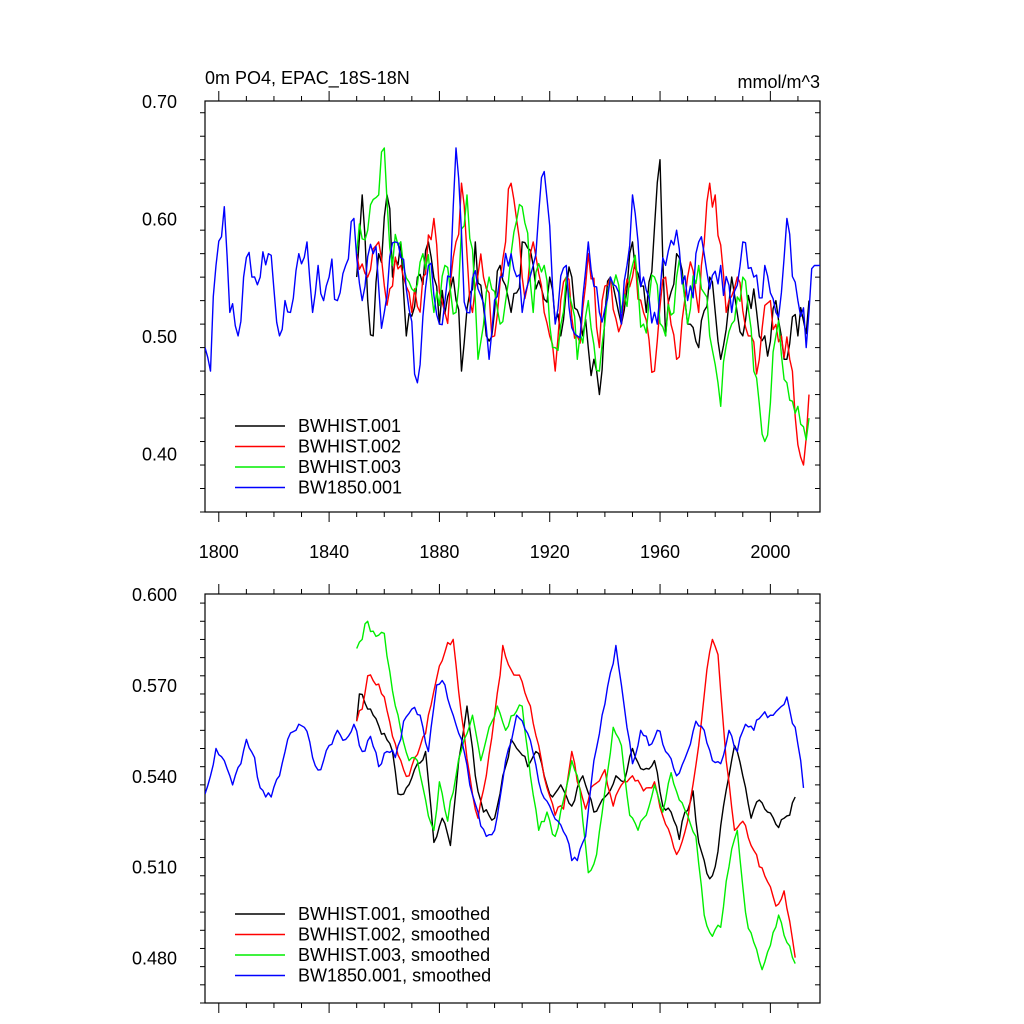  I want to click on x-tick-label: 1920, so click(550, 552).